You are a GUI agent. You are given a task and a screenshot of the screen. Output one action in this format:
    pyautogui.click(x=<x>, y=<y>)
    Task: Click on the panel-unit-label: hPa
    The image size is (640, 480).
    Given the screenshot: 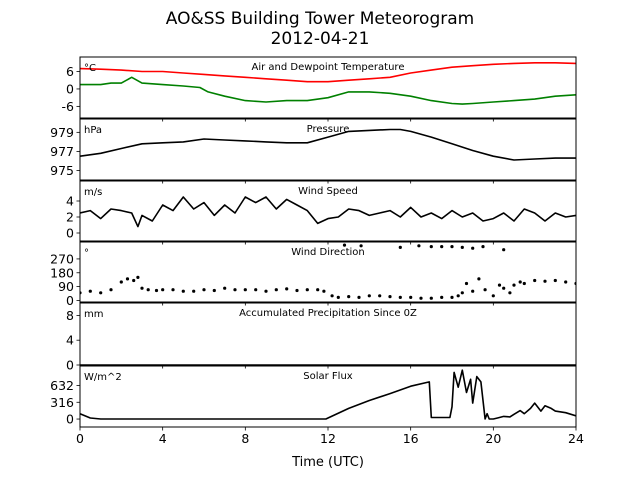 What is the action you would take?
    pyautogui.click(x=93, y=130)
    